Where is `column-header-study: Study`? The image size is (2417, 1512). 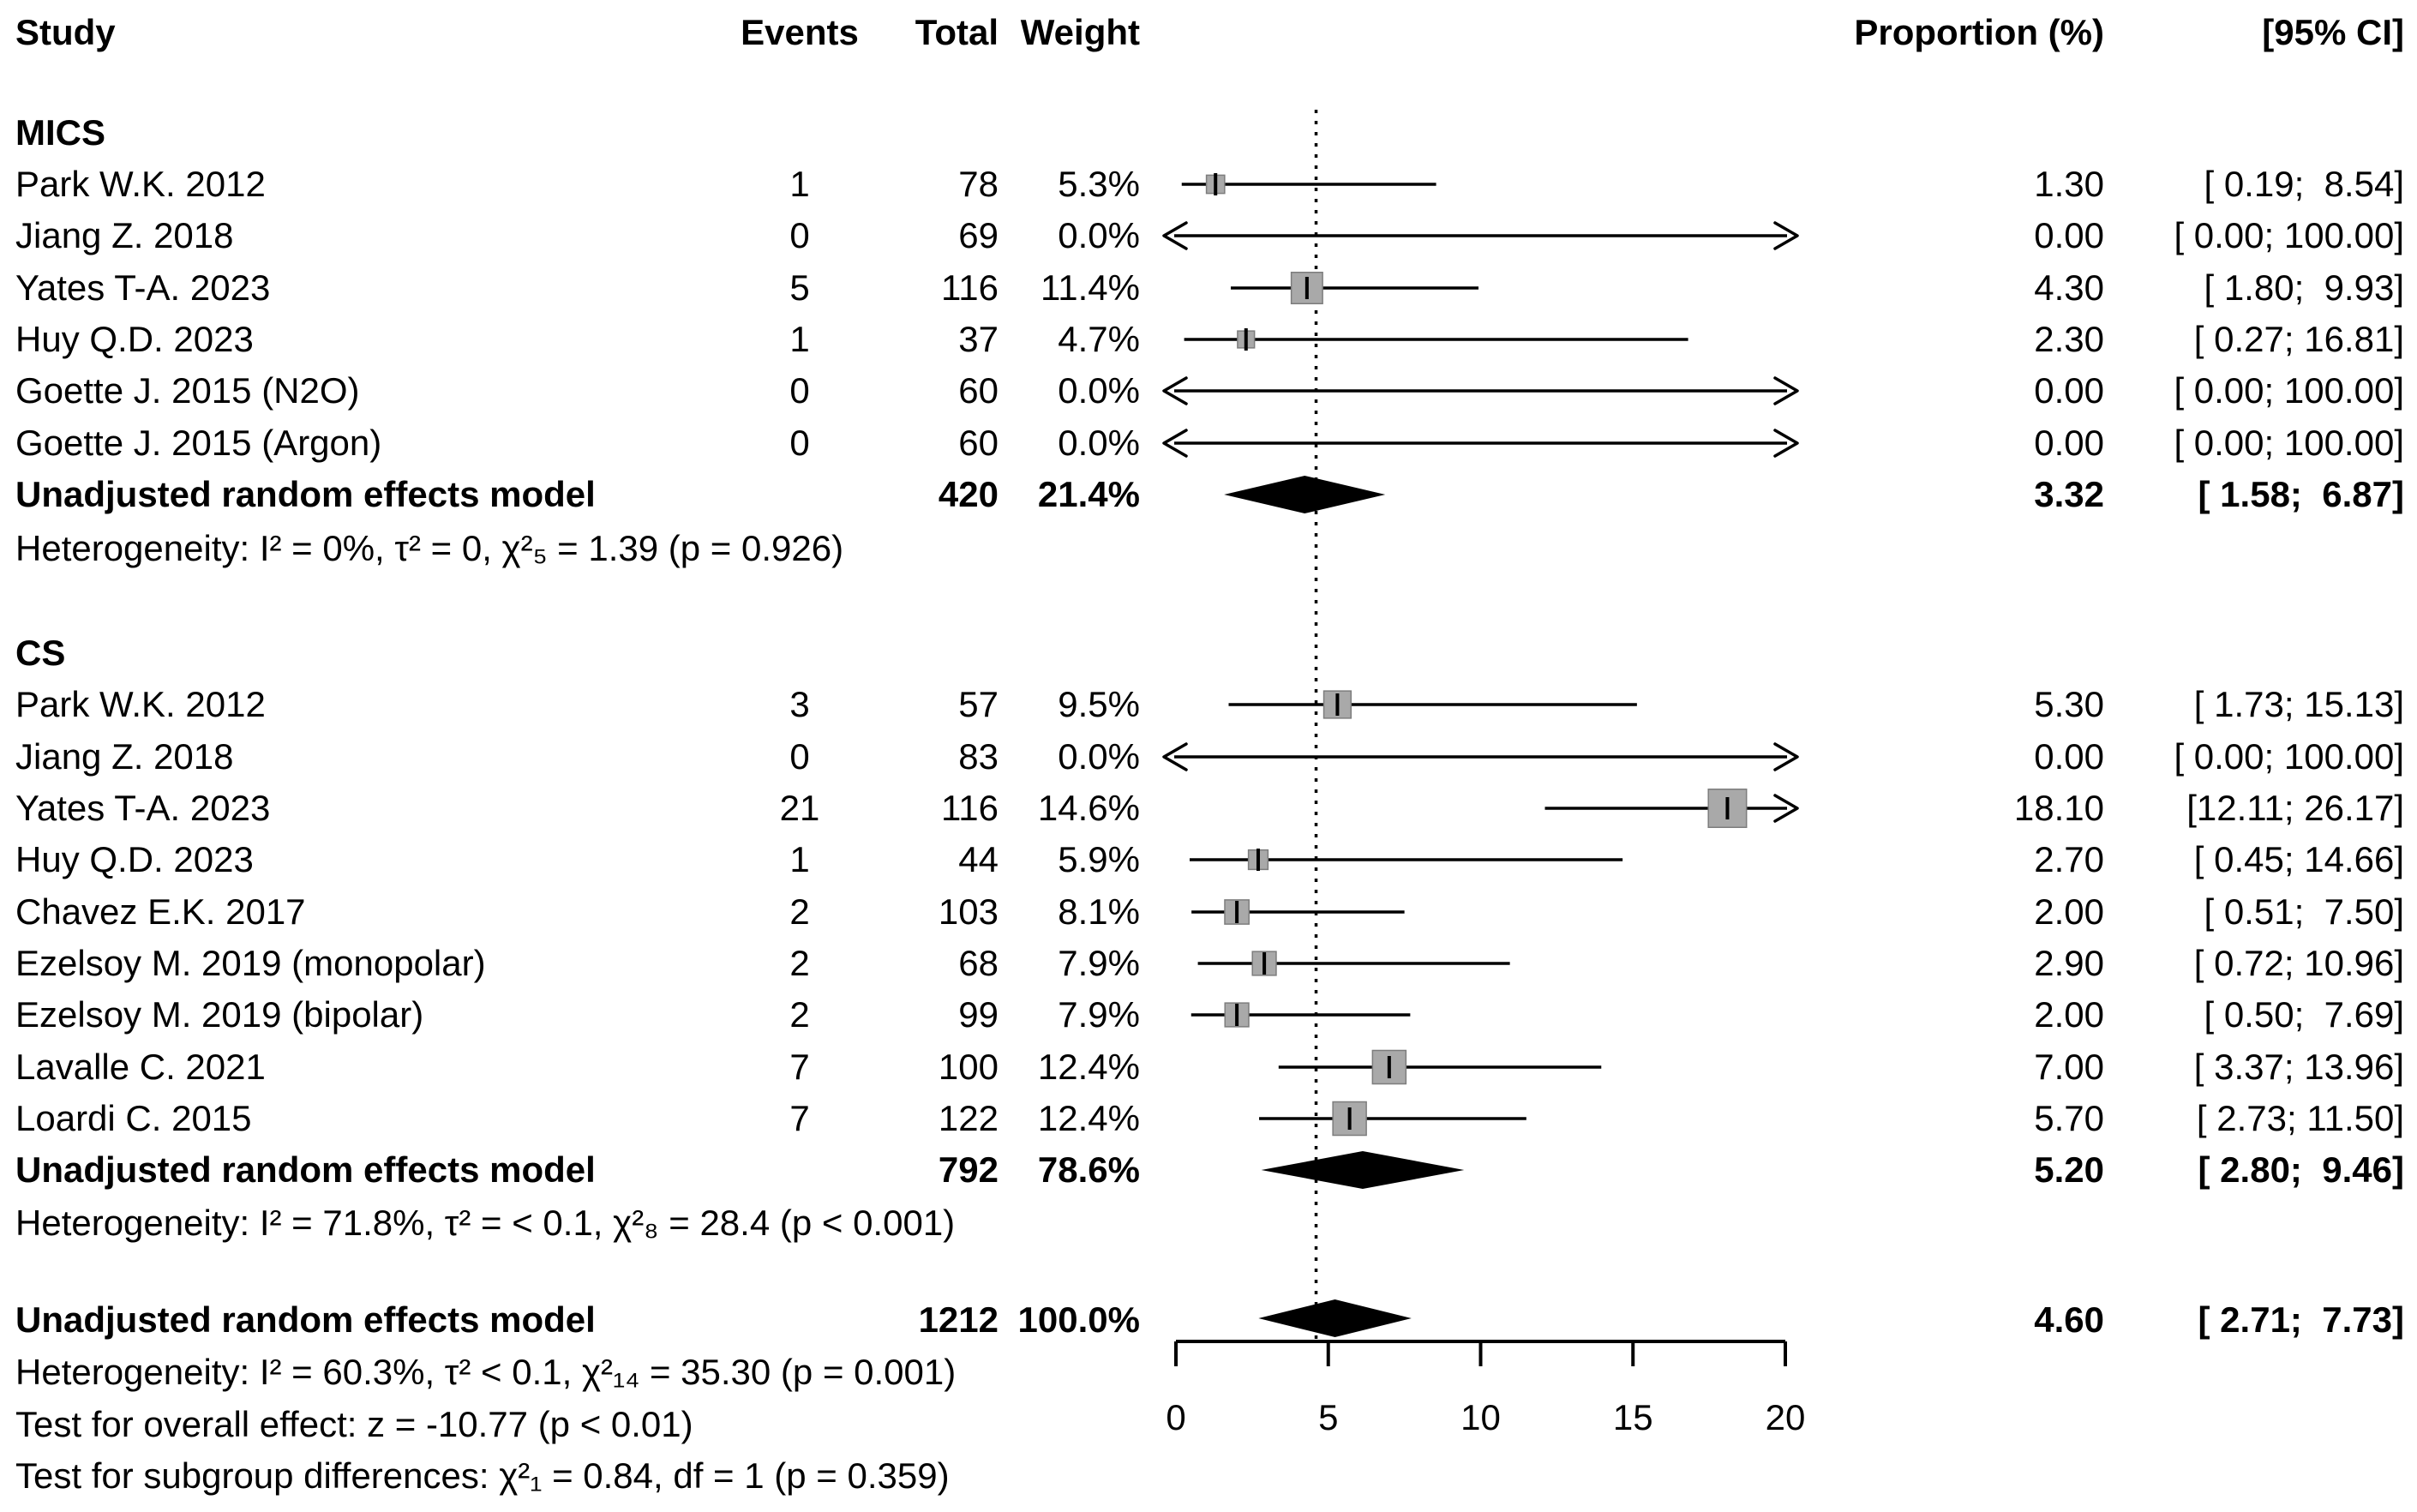
column-header-study: Study is located at coordinates (65, 32).